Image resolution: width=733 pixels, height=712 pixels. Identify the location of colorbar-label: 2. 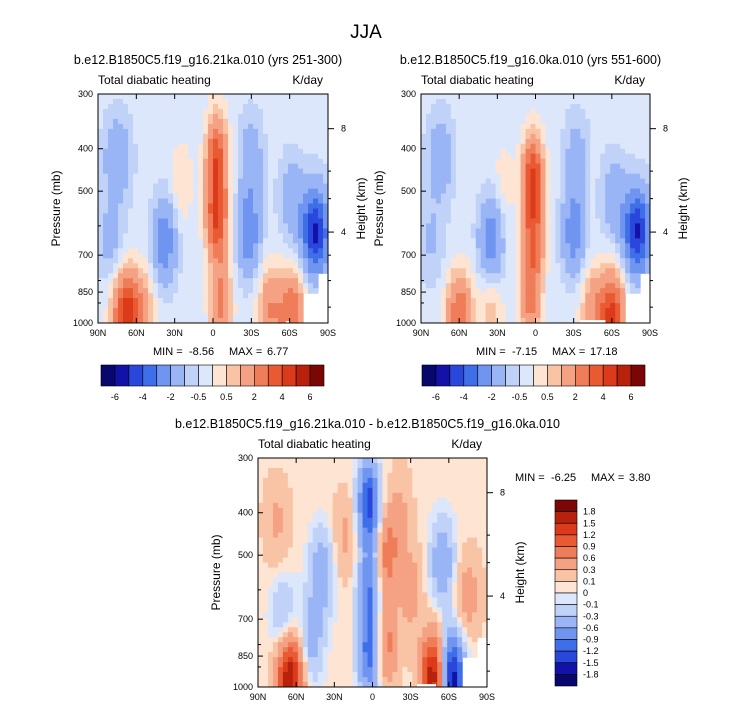
(254, 397).